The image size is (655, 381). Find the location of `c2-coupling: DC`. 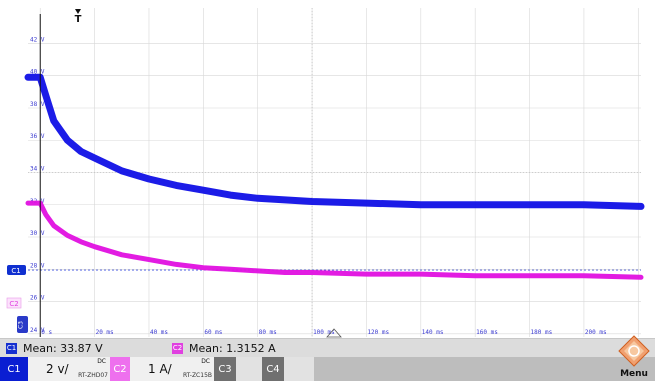

c2-coupling: DC is located at coordinates (205, 361).